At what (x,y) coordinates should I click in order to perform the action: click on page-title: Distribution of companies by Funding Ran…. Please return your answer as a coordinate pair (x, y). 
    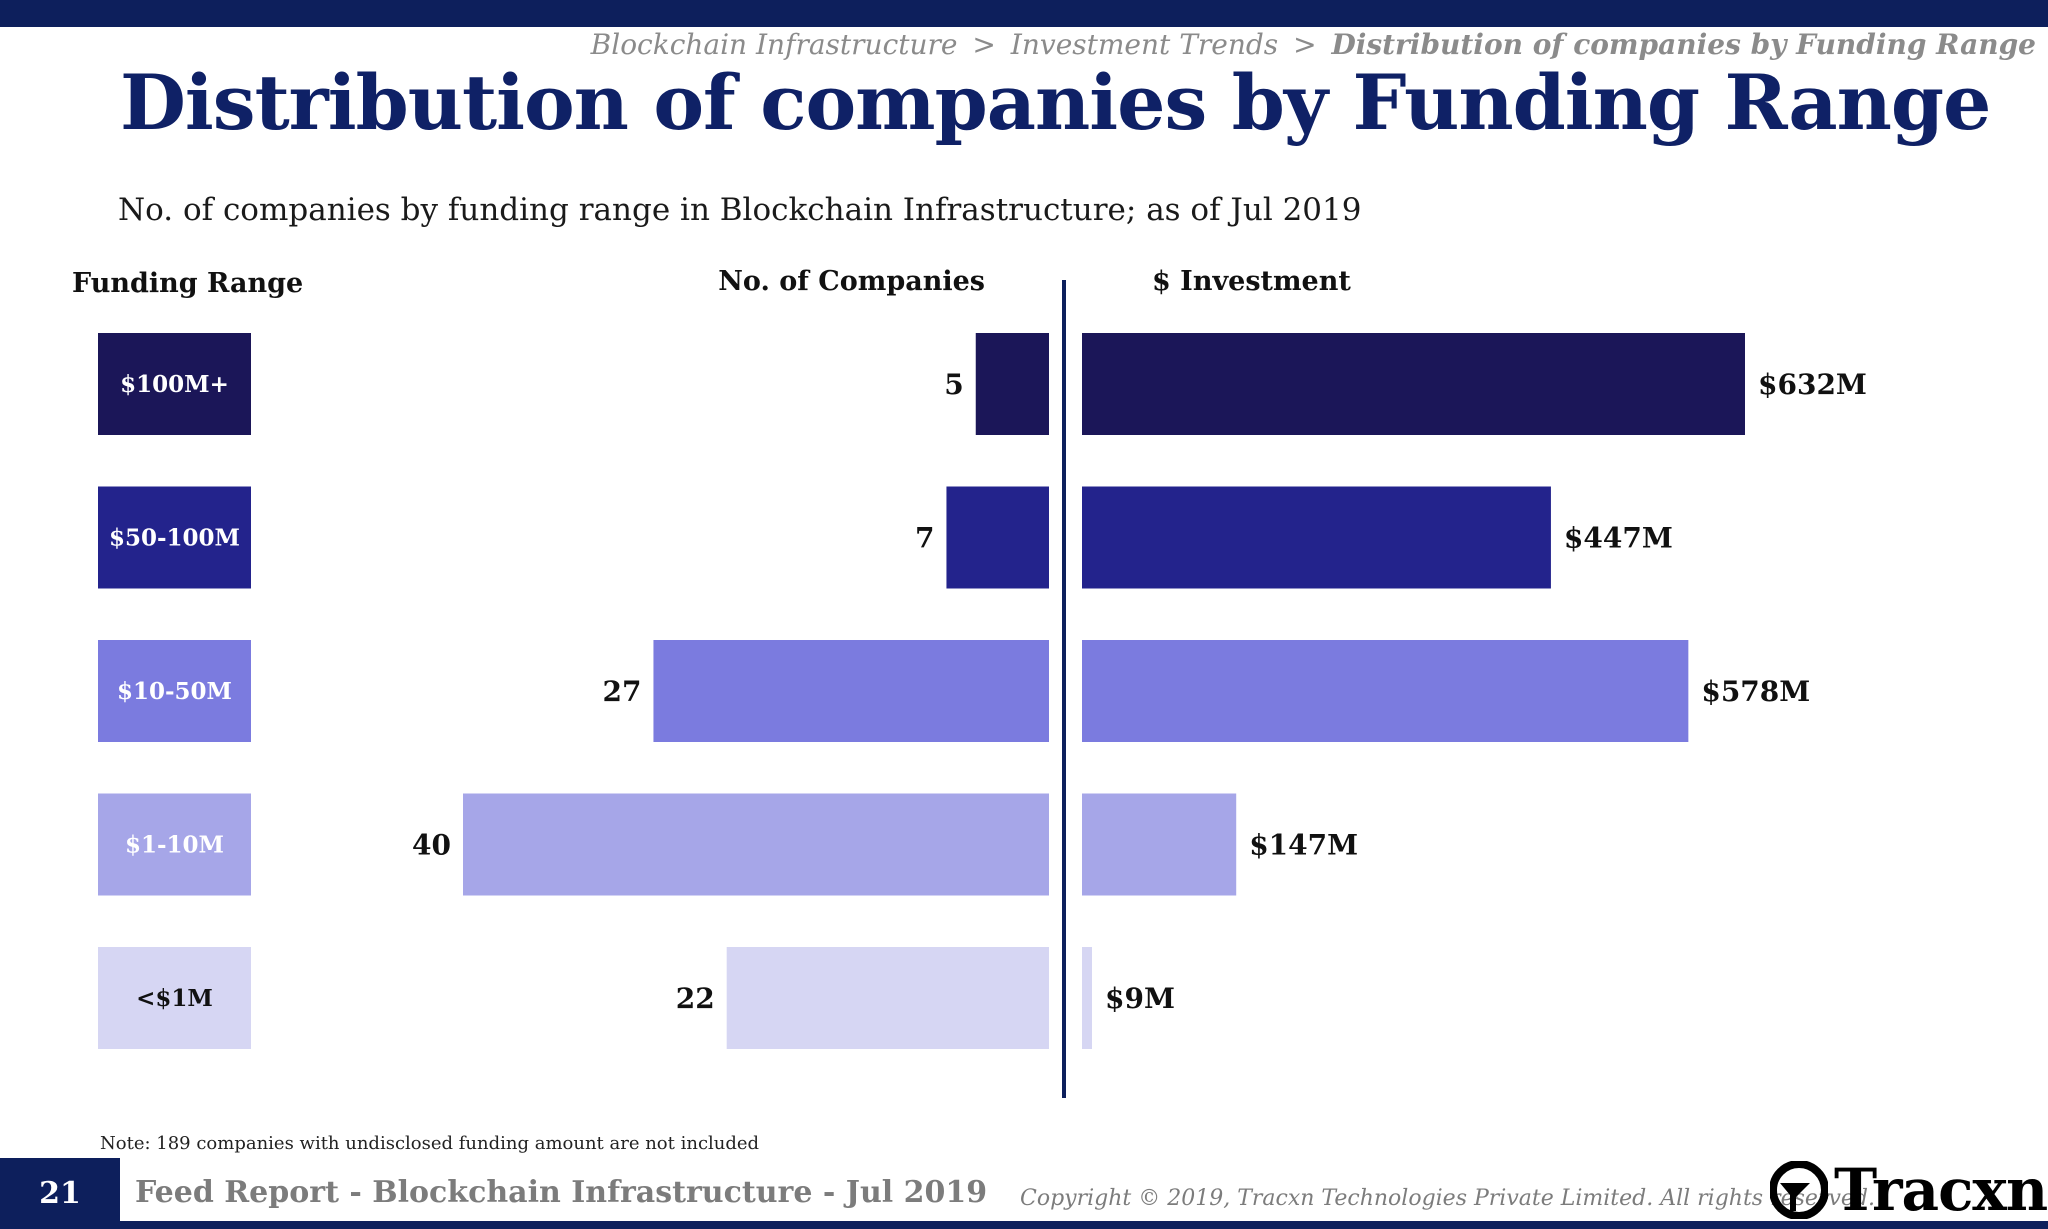
    Looking at the image, I should click on (1055, 102).